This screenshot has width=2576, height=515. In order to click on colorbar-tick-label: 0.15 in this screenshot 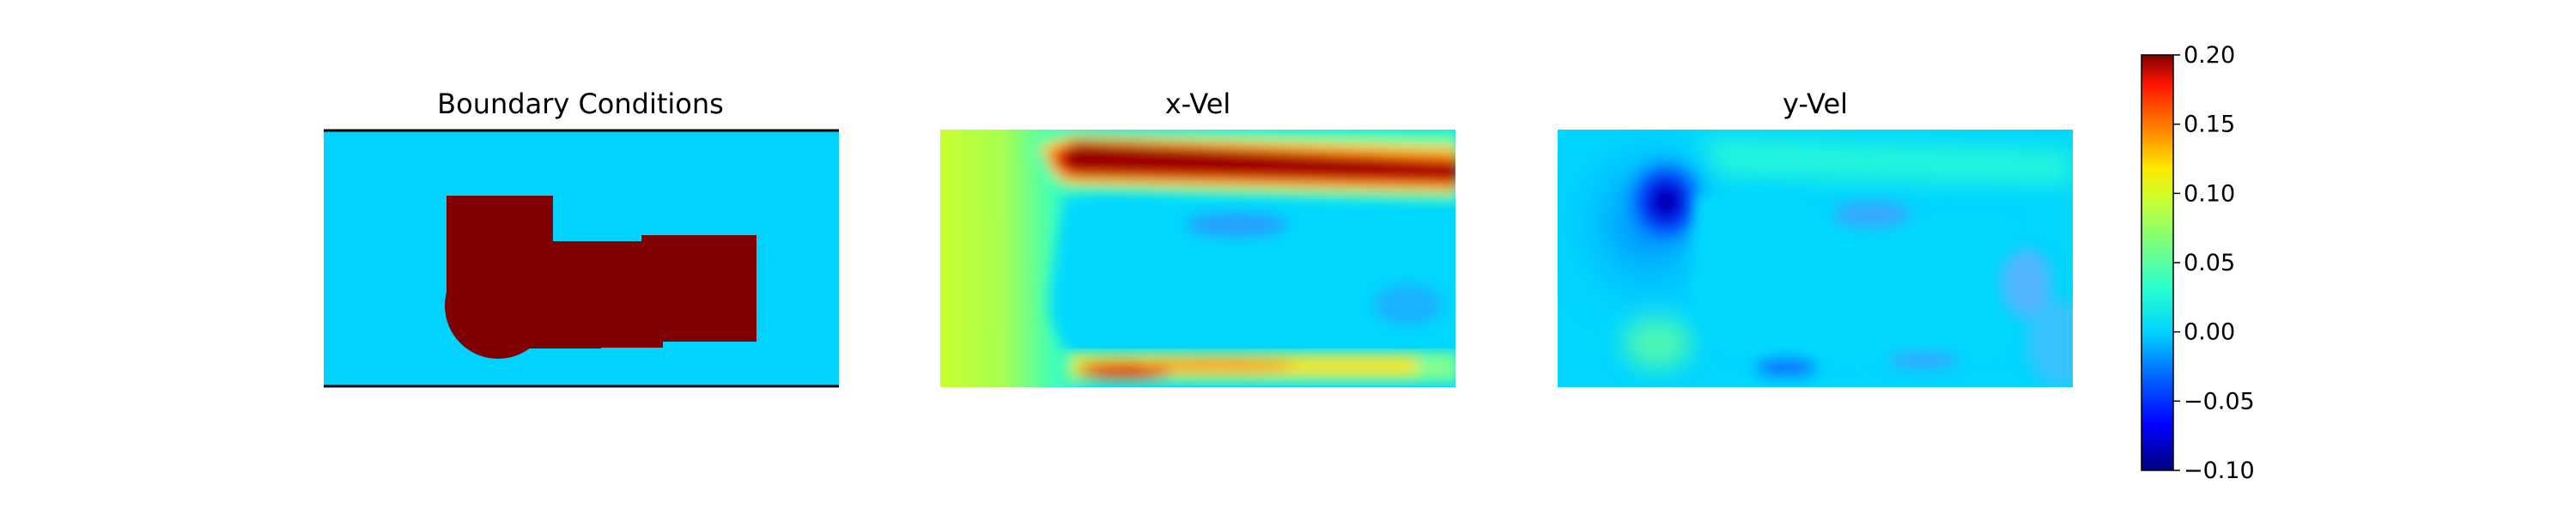, I will do `click(2209, 125)`.